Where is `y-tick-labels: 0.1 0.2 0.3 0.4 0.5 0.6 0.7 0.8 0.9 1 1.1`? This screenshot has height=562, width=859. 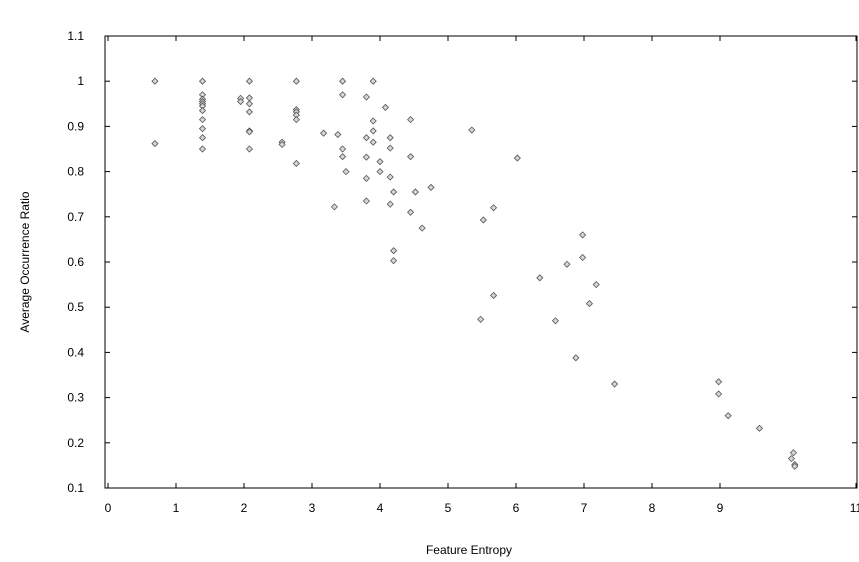 y-tick-labels: 0.1 0.2 0.3 0.4 0.5 0.6 0.7 0.8 0.9 1 1.1 is located at coordinates (75, 262).